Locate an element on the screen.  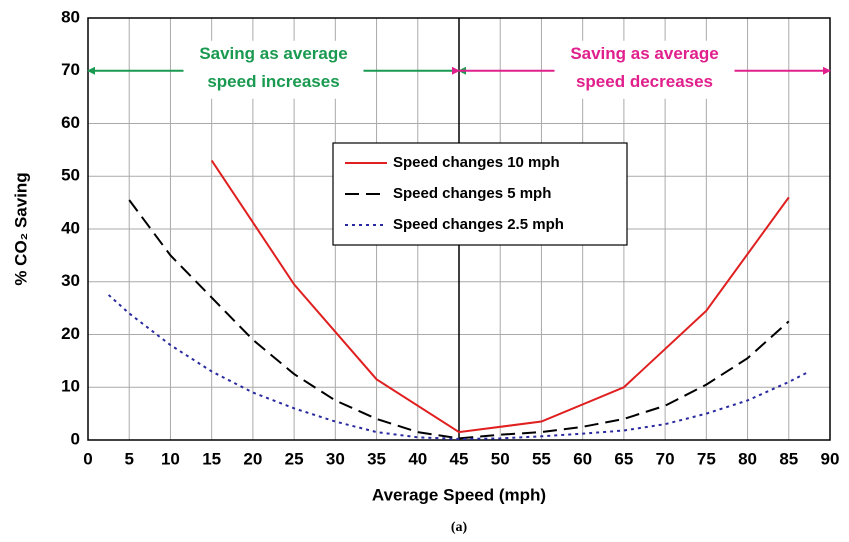
legend-box is located at coordinates (480, 194).